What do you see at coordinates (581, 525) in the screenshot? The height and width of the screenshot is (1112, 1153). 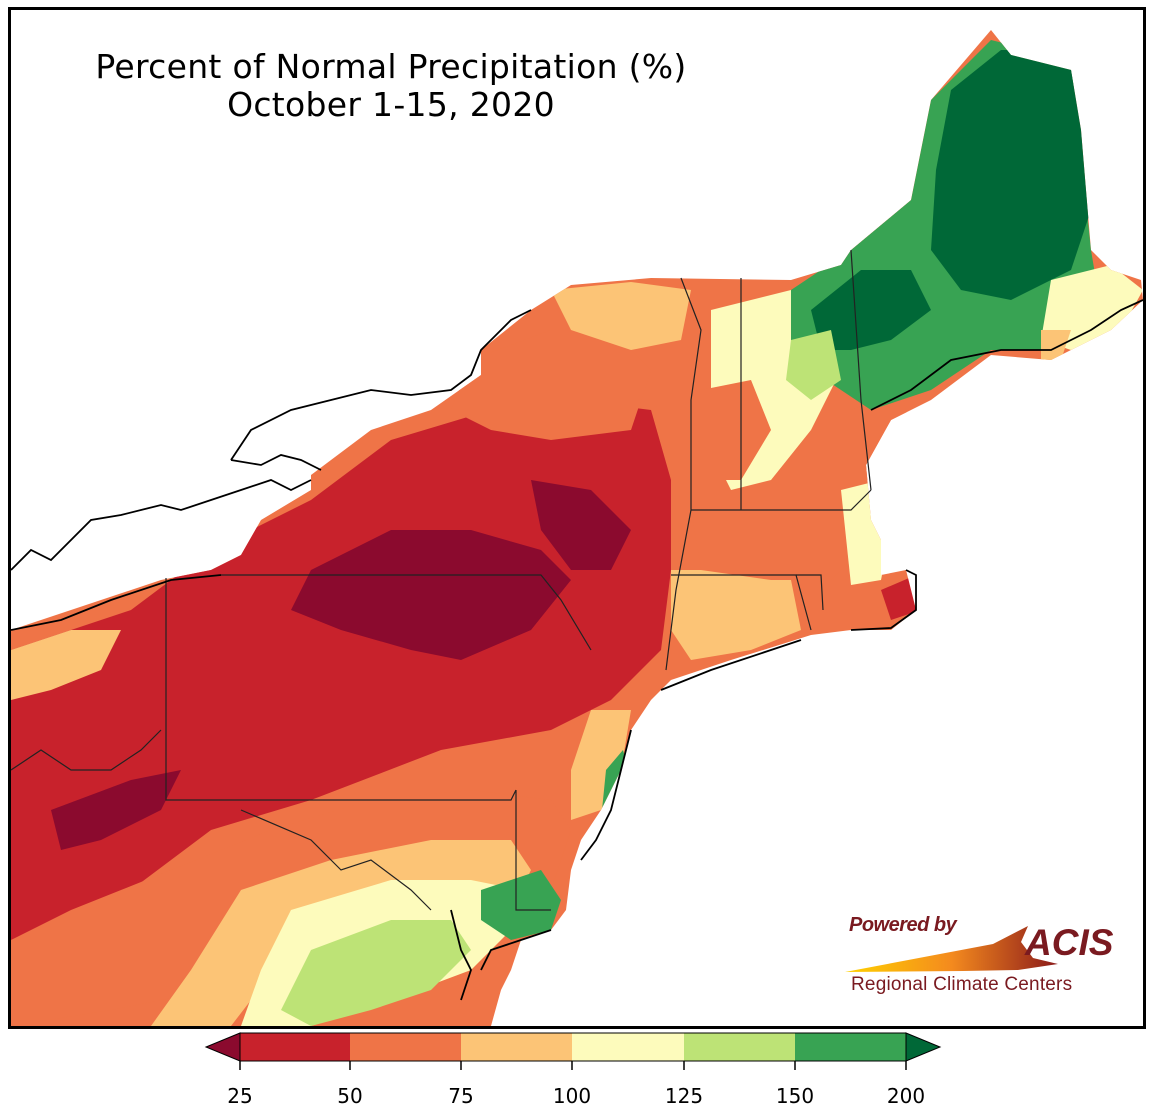 I see `region-deep-red-ny` at bounding box center [581, 525].